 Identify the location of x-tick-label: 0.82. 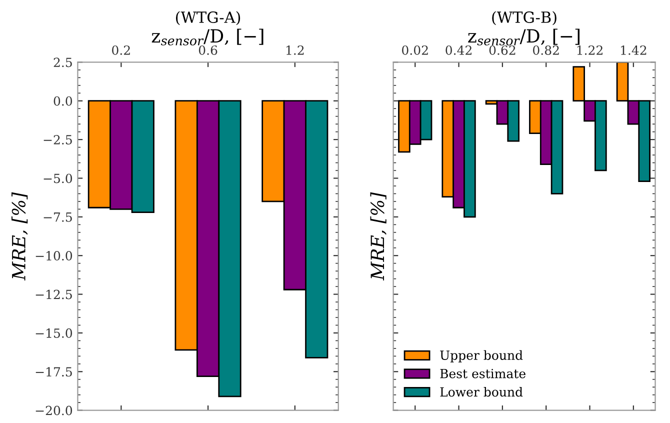
(546, 50).